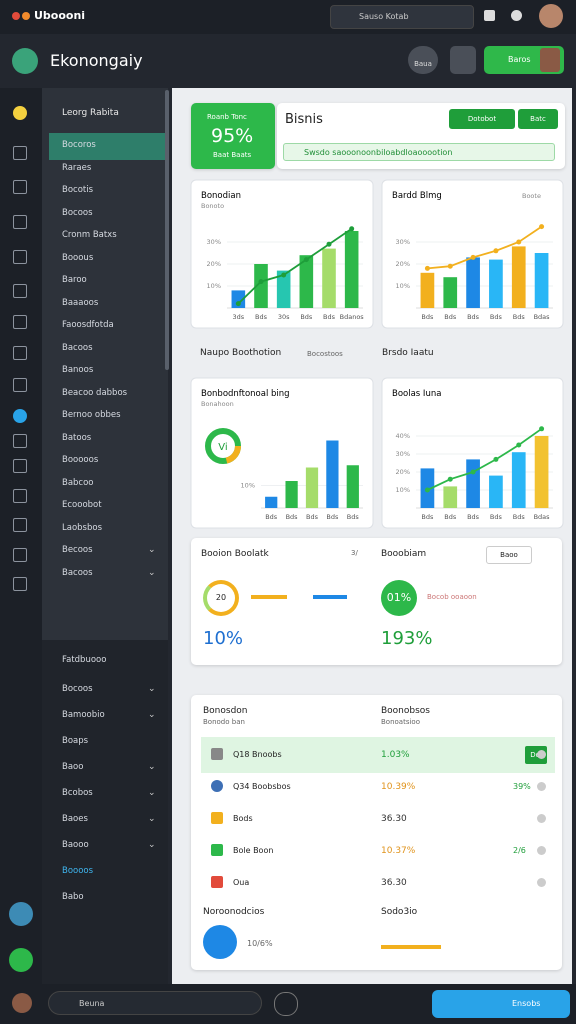 Image resolution: width=576 pixels, height=1024 pixels. Describe the element at coordinates (79, 145) in the screenshot. I see `nav-item: Bocoros` at that location.